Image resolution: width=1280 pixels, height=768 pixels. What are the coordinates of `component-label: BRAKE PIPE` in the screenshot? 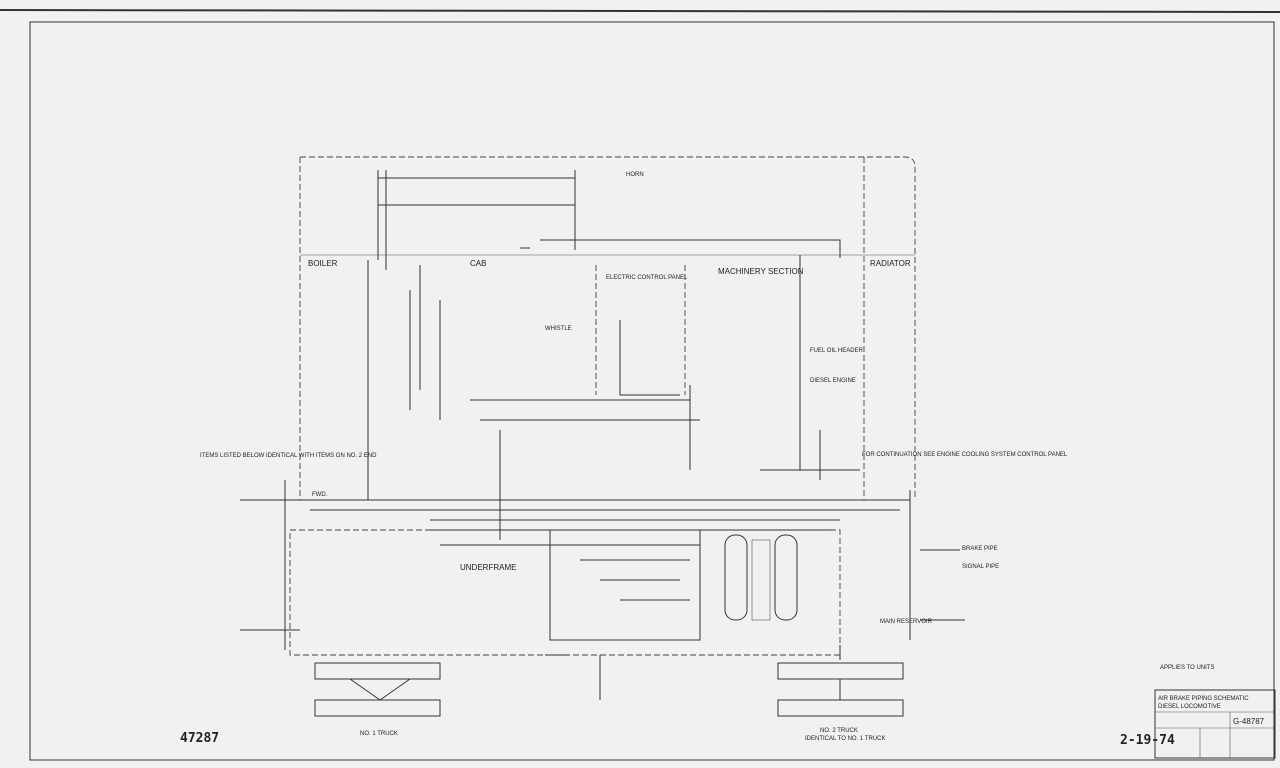 It's located at (980, 549).